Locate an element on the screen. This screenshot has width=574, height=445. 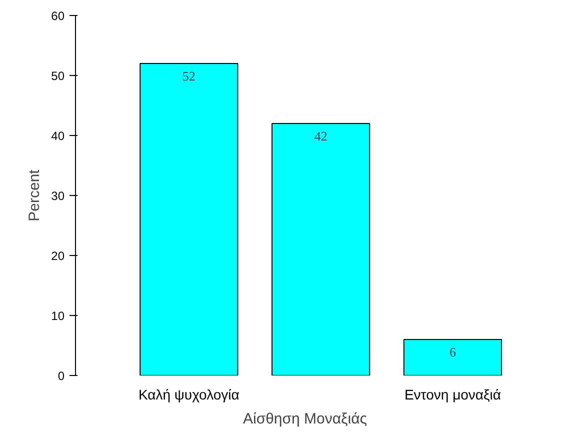
x-tick-label: Εντονη μοναξιά is located at coordinates (453, 394).